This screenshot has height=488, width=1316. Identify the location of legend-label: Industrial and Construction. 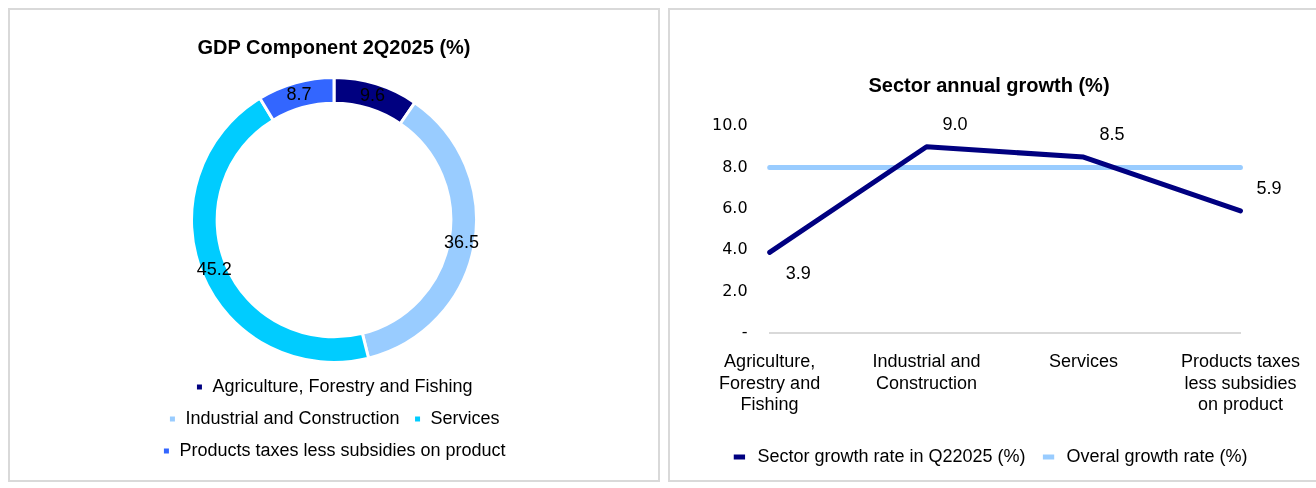
(292, 417).